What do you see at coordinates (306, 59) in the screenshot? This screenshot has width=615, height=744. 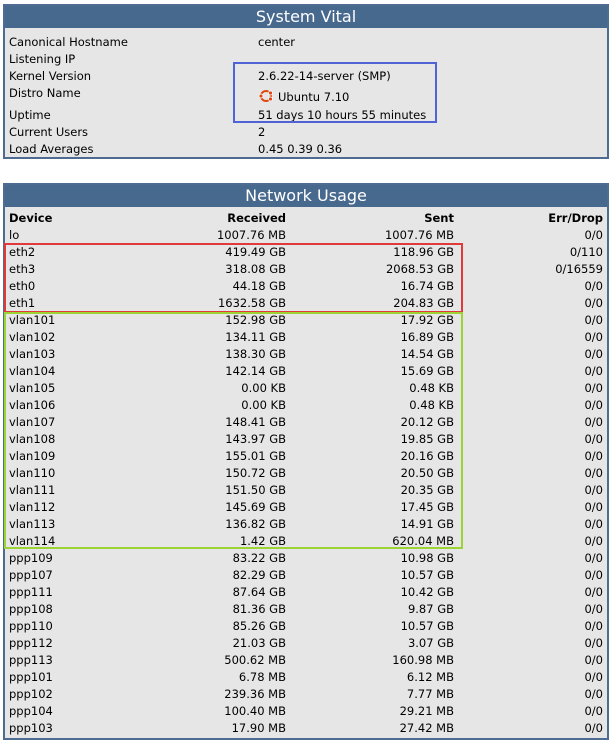 I see `vital-row: Listening IP` at bounding box center [306, 59].